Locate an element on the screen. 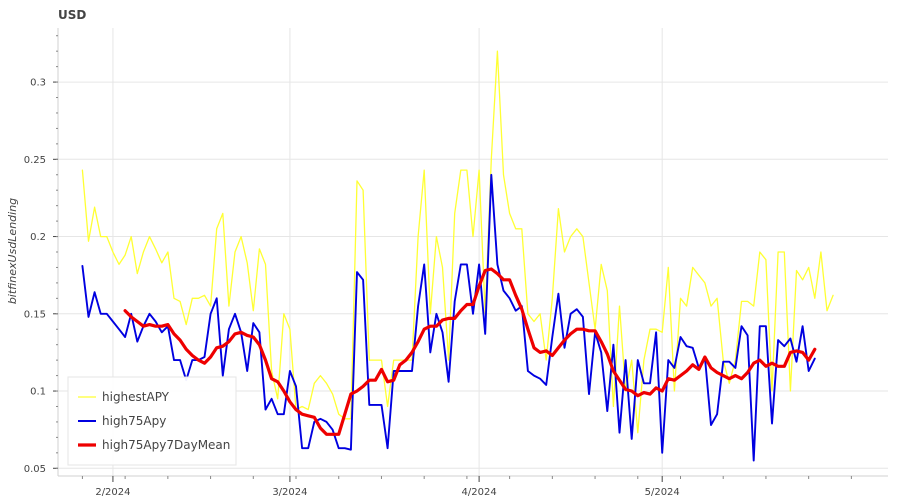 The image size is (900, 500). legend: highestAPY high75Apy high75Apy7DayMean is located at coordinates (152, 421).